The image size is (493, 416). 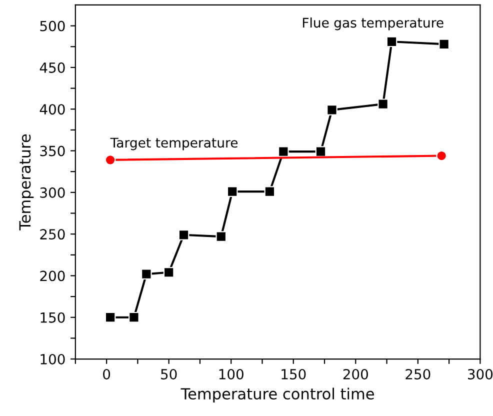 I want to click on y-tick-label: 500, so click(x=52, y=26).